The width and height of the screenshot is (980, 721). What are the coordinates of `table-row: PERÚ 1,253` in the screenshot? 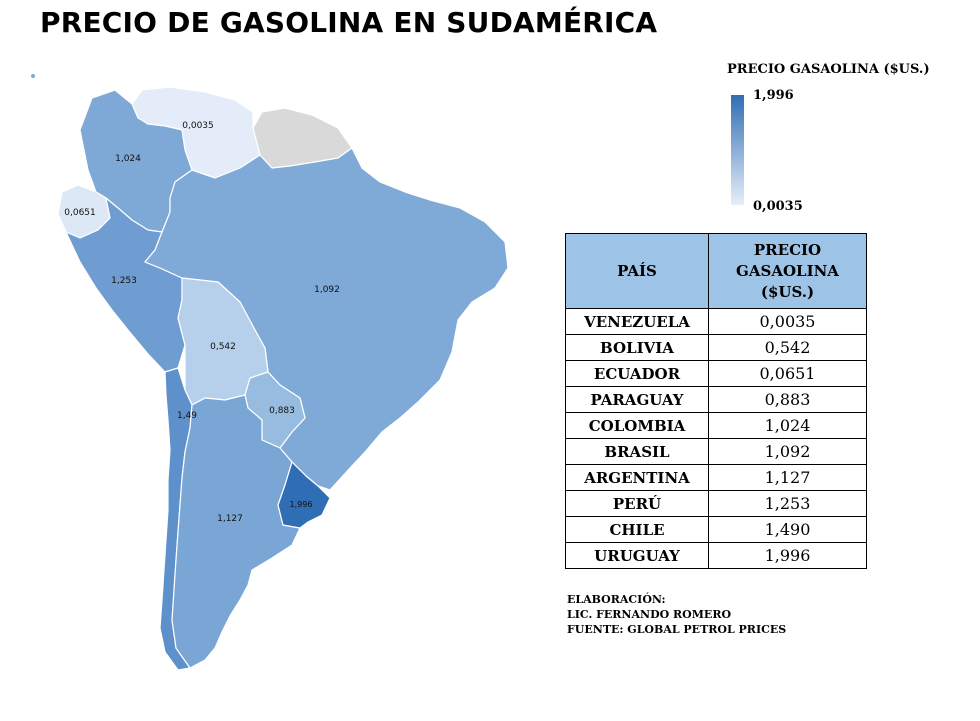 It's located at (716, 503).